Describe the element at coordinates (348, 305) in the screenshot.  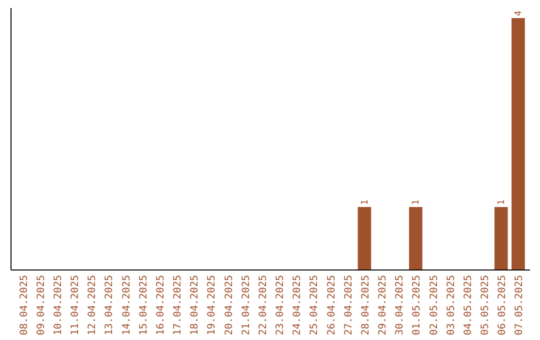
I see `x-tick-label: 27.04.2025` at that location.